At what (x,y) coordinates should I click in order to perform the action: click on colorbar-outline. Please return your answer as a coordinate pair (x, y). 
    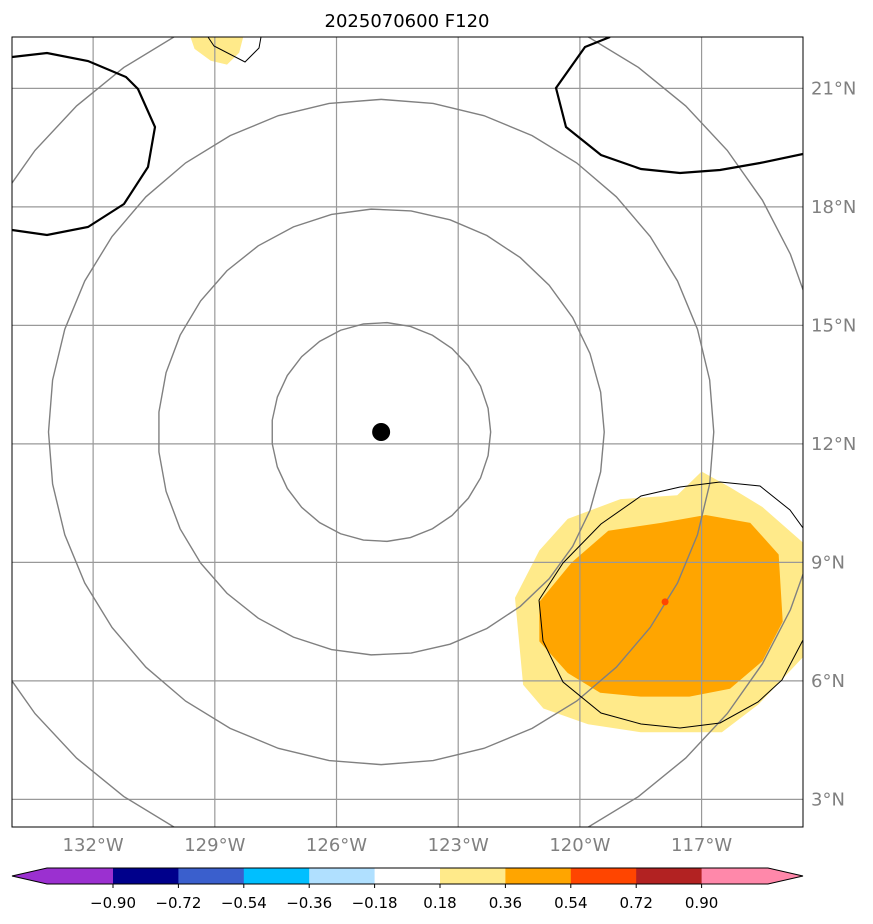
    Looking at the image, I should click on (407, 876).